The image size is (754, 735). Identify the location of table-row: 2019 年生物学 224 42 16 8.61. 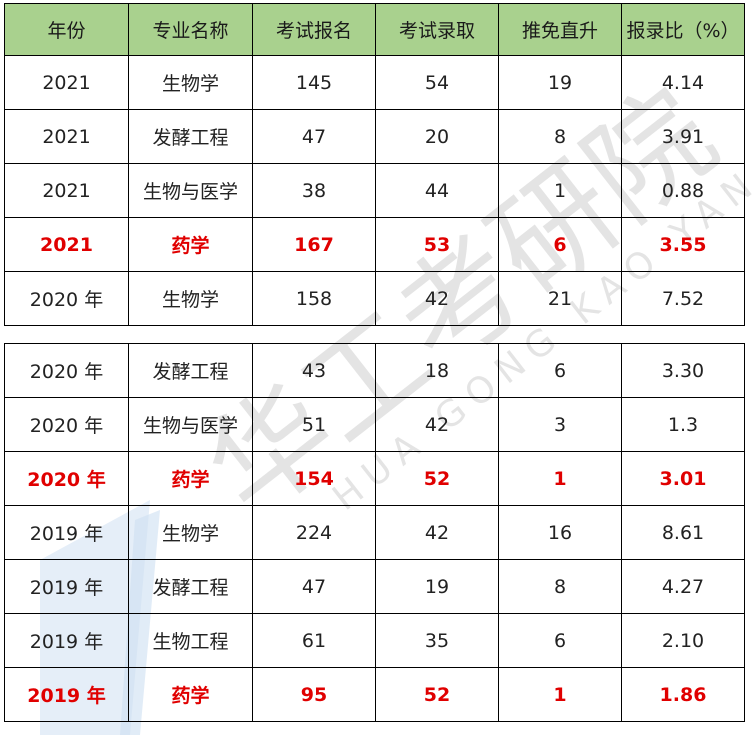
(374, 532).